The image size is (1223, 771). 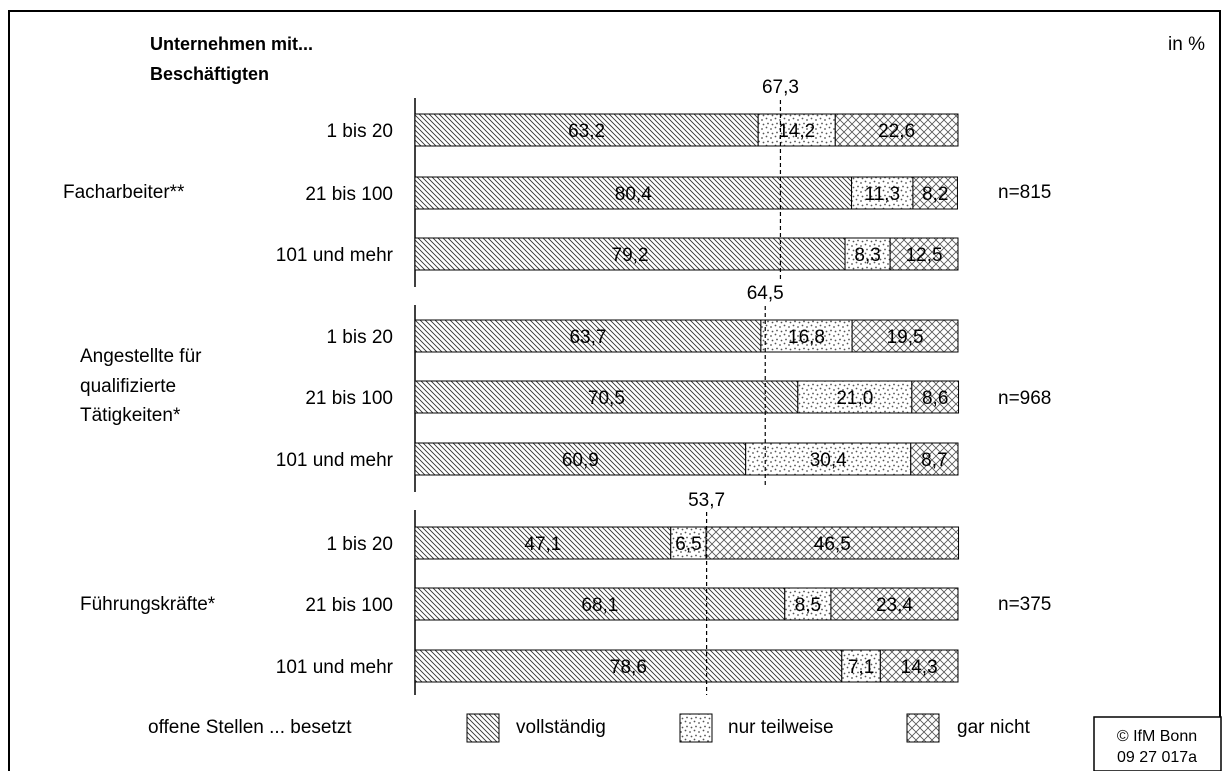 I want to click on data-label: 68,1, so click(x=599, y=605).